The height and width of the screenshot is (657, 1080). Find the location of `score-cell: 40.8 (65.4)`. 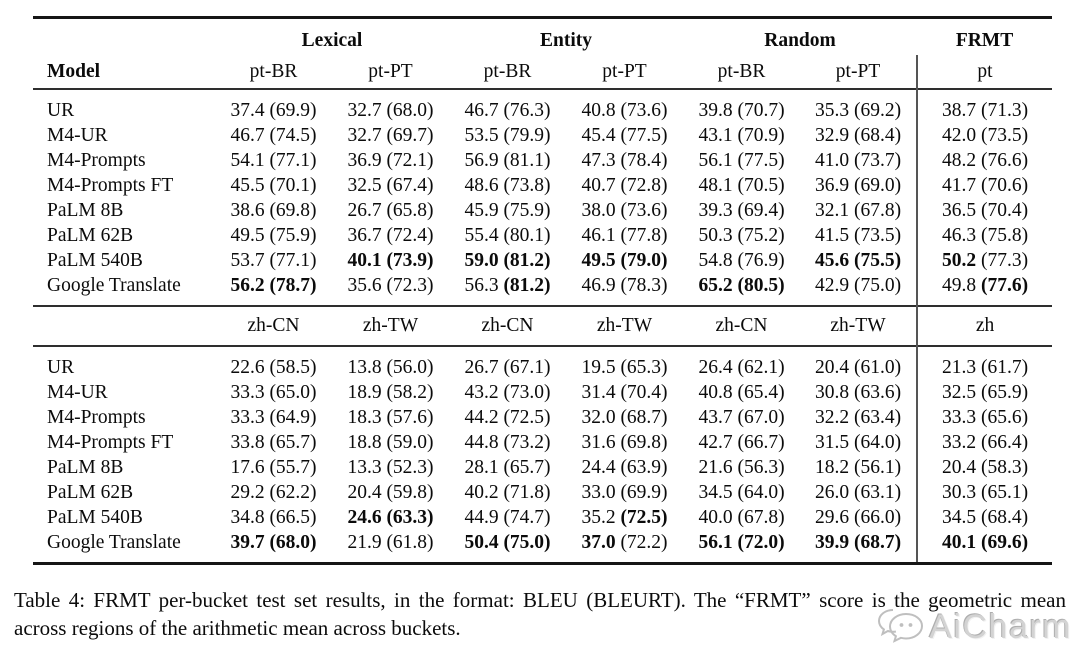

score-cell: 40.8 (65.4) is located at coordinates (741, 392).